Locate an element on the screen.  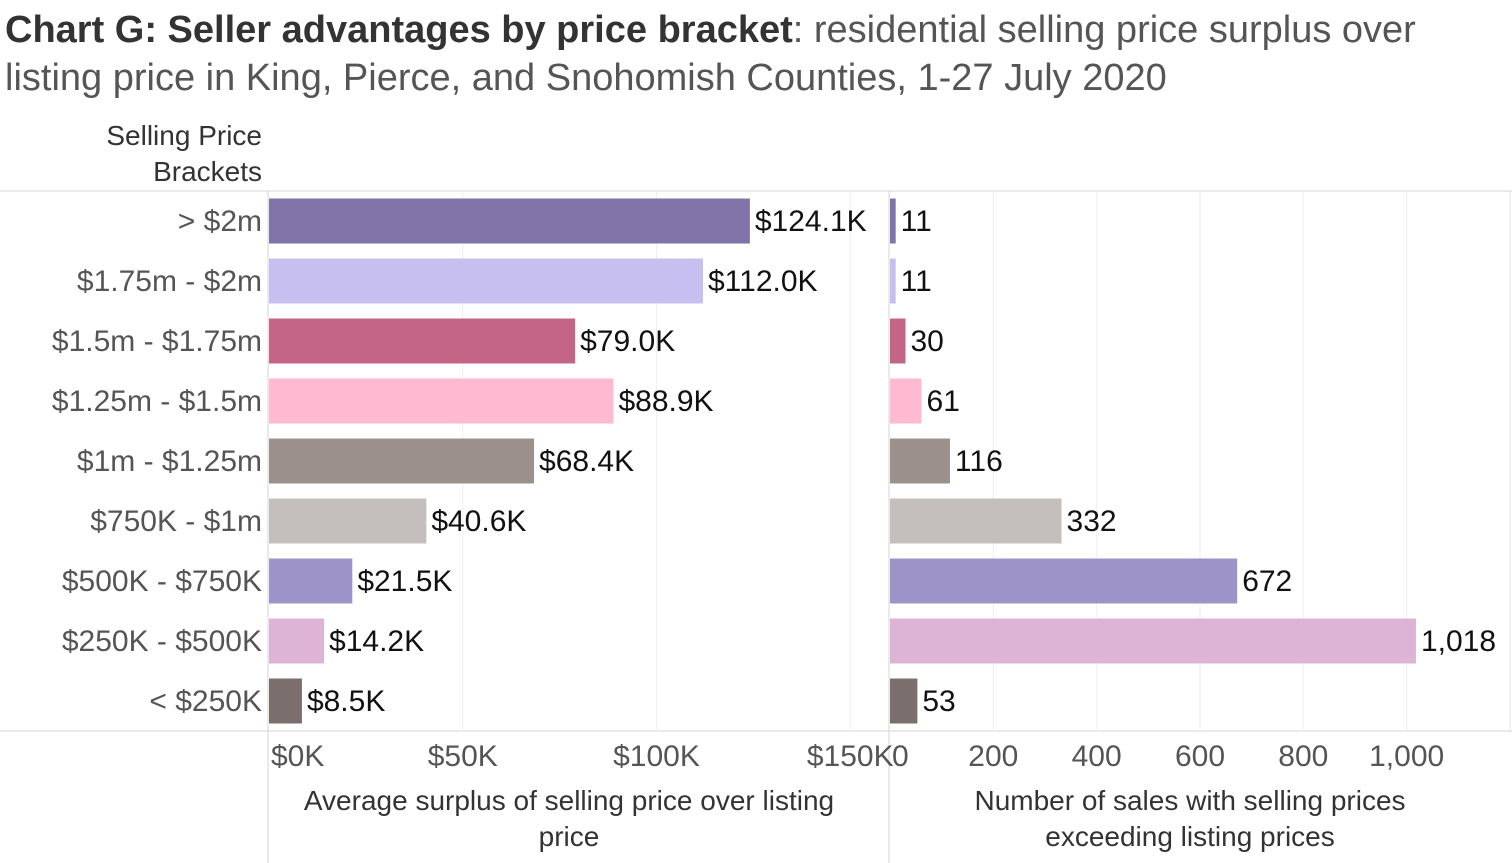
category-label: $1.75m - $2m is located at coordinates (169, 281).